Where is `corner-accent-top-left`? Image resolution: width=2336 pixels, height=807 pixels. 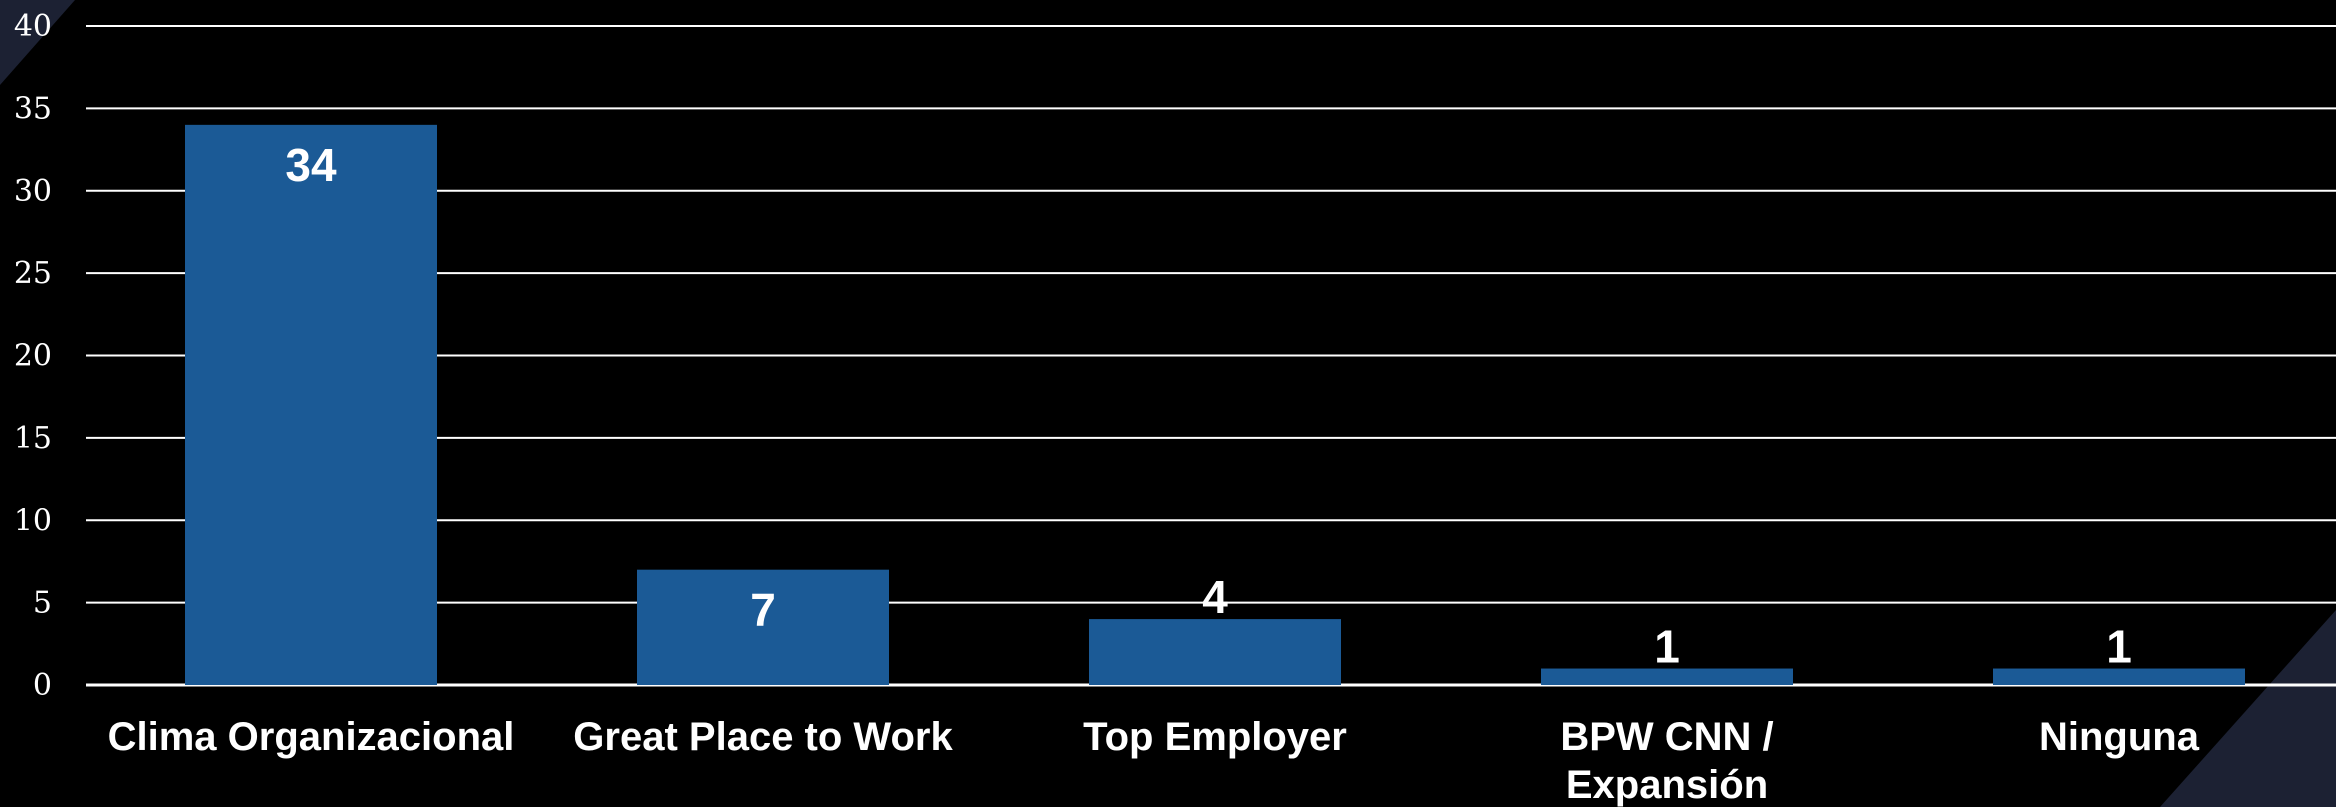 corner-accent-top-left is located at coordinates (37, 42).